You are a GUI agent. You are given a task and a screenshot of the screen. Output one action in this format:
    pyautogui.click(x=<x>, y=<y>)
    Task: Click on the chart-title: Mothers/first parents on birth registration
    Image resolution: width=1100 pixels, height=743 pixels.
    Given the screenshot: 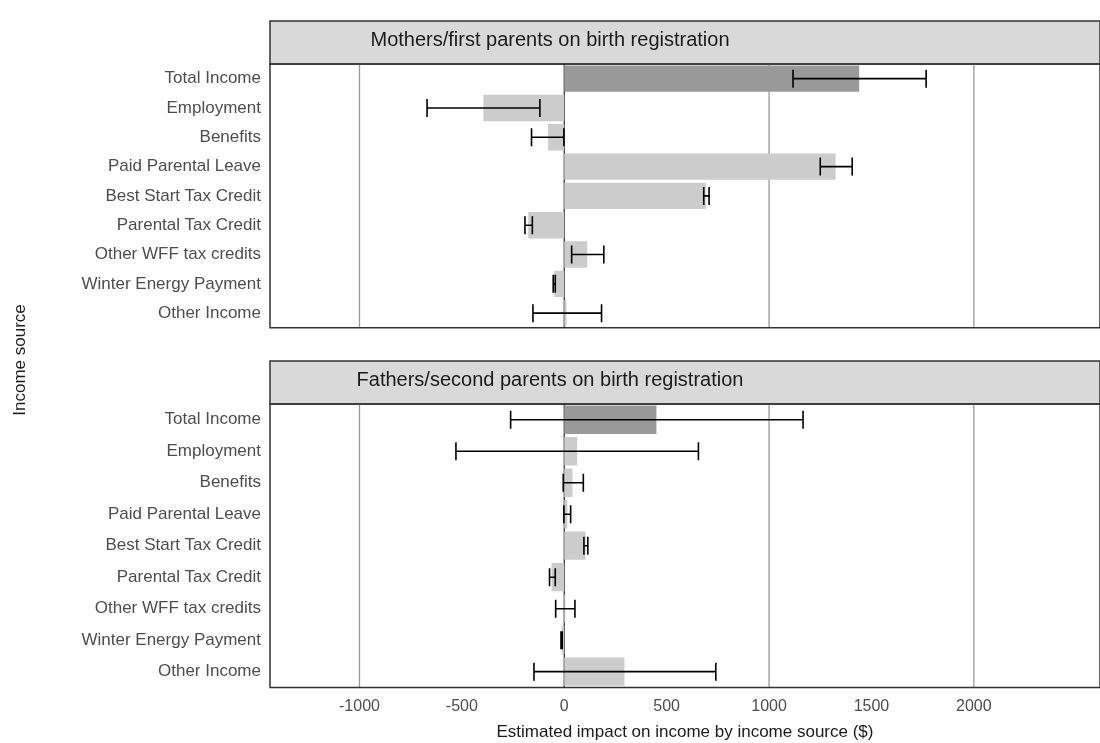 What is the action you would take?
    pyautogui.click(x=550, y=38)
    